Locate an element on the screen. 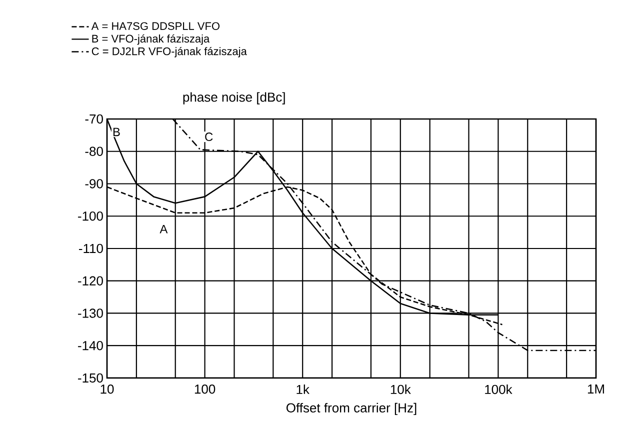 The height and width of the screenshot is (446, 633). x-tick-label: 100 is located at coordinates (205, 389).